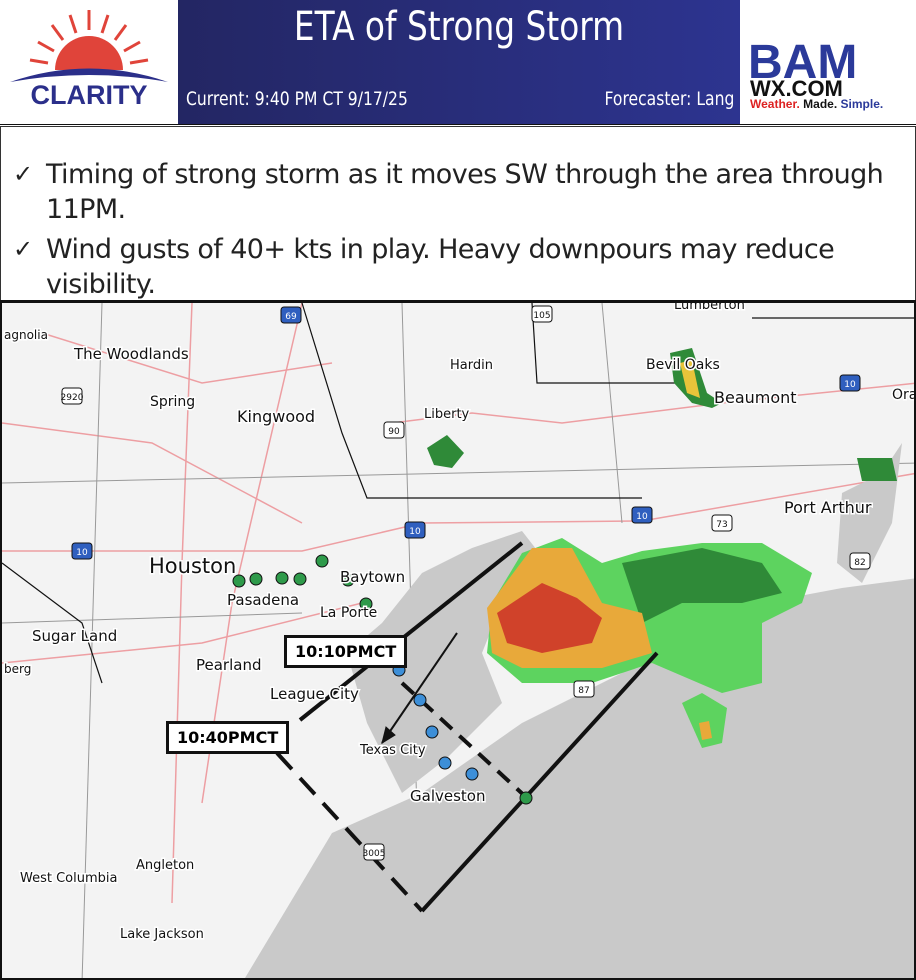 The image size is (916, 980). Describe the element at coordinates (26, 335) in the screenshot. I see `city-label: agnolia` at that location.